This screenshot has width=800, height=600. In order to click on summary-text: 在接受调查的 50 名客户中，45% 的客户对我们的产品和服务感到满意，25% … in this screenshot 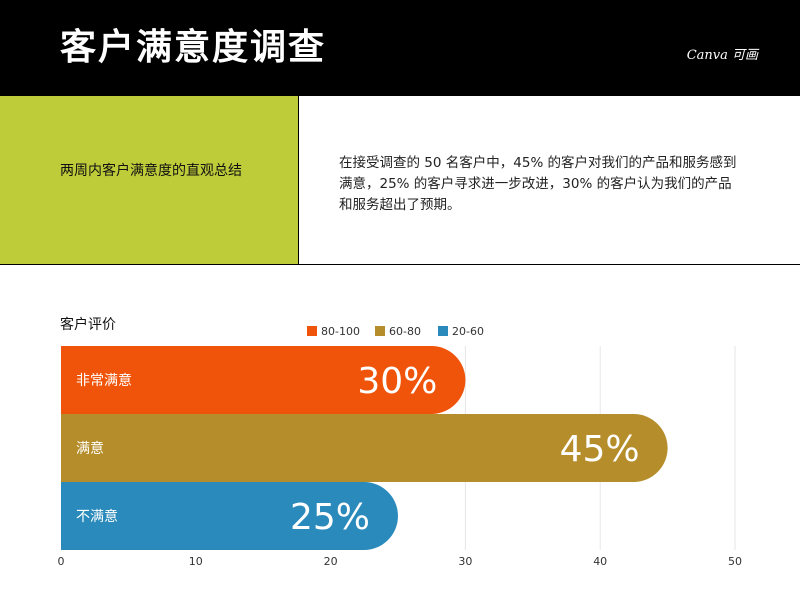, I will do `click(538, 184)`.